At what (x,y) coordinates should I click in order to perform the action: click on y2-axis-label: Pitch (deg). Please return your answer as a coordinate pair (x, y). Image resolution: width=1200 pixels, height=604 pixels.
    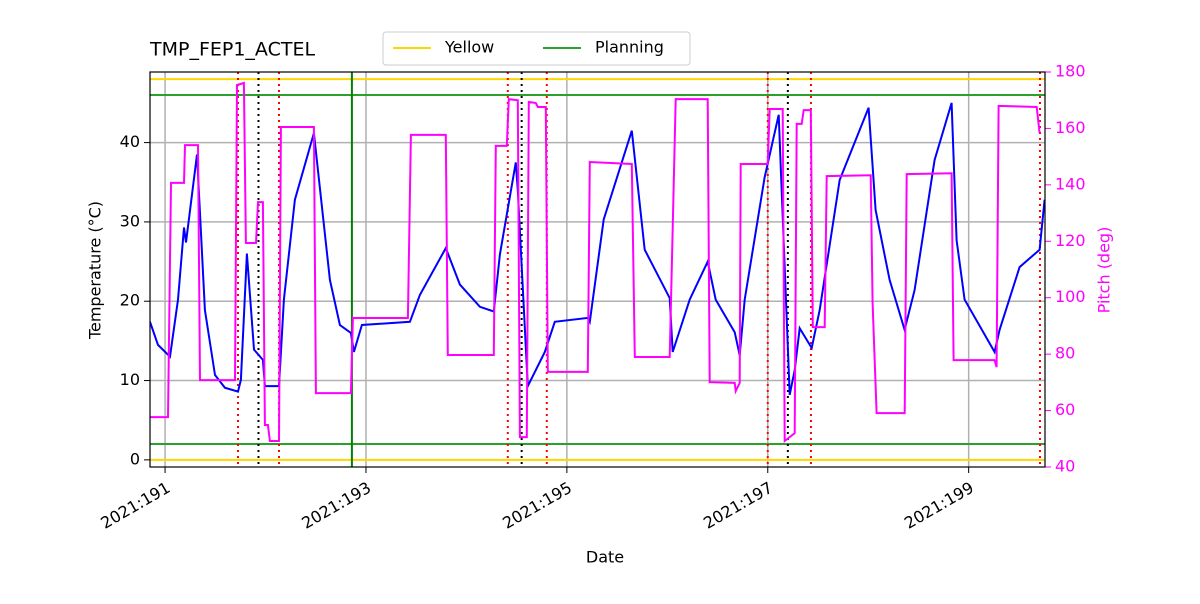
    Looking at the image, I should click on (1104, 270).